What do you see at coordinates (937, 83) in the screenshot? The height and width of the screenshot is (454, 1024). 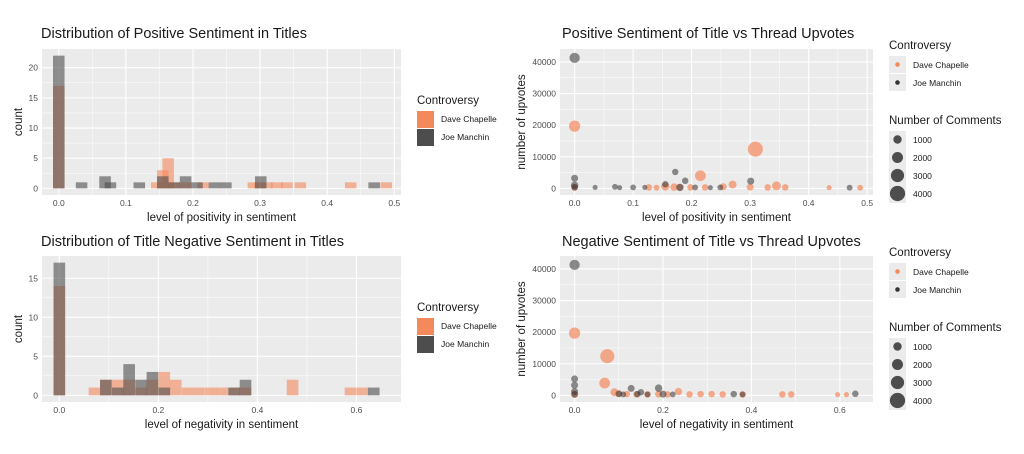 I see `scatter-pos-legend-label-joe: Joe Manchin` at bounding box center [937, 83].